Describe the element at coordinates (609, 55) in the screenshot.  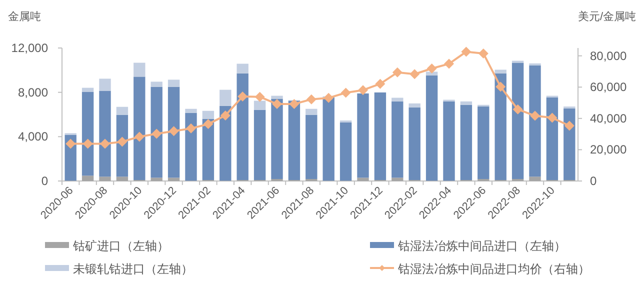
I see `y2-tick-label: 80,000` at that location.